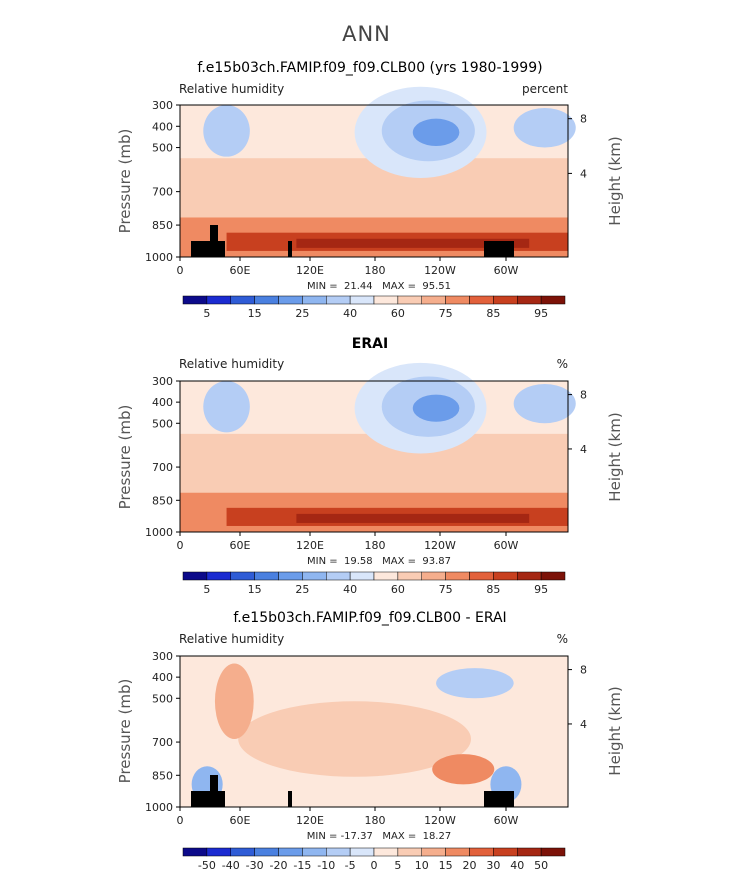 This screenshot has height=872, width=733. I want to click on panel-title: ERAI, so click(370, 344).